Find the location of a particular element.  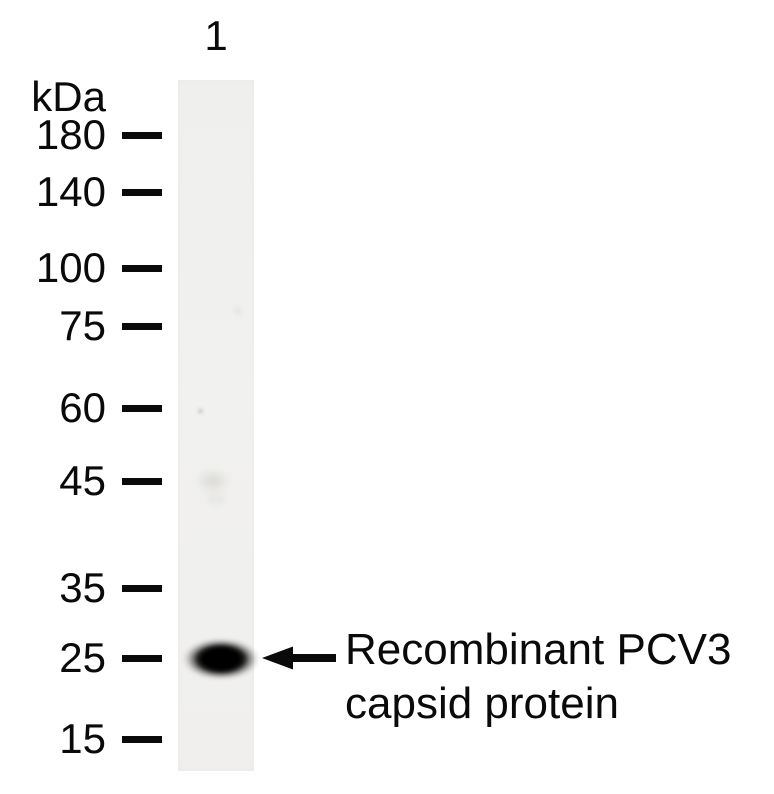

arrow-left-icon is located at coordinates (299, 658).